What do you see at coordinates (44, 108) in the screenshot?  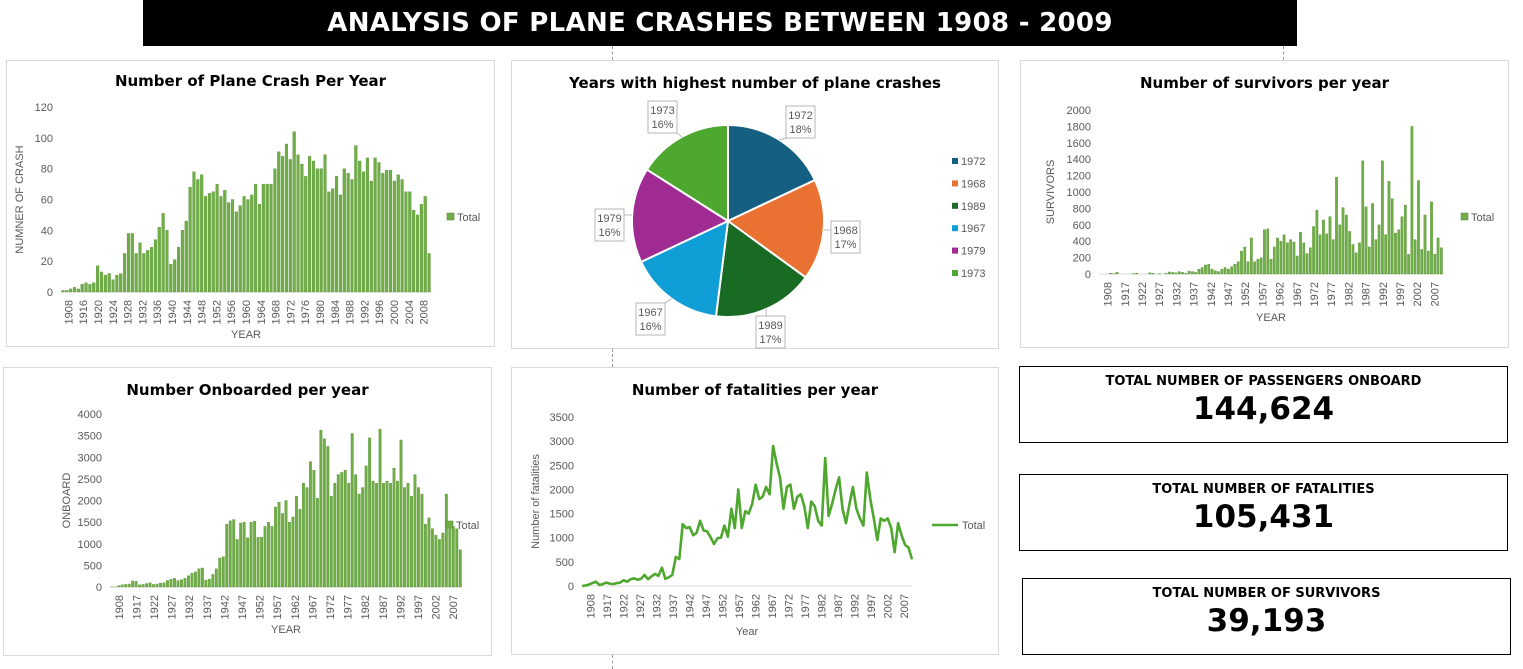 I see `crashes-ytick-6: 120` at bounding box center [44, 108].